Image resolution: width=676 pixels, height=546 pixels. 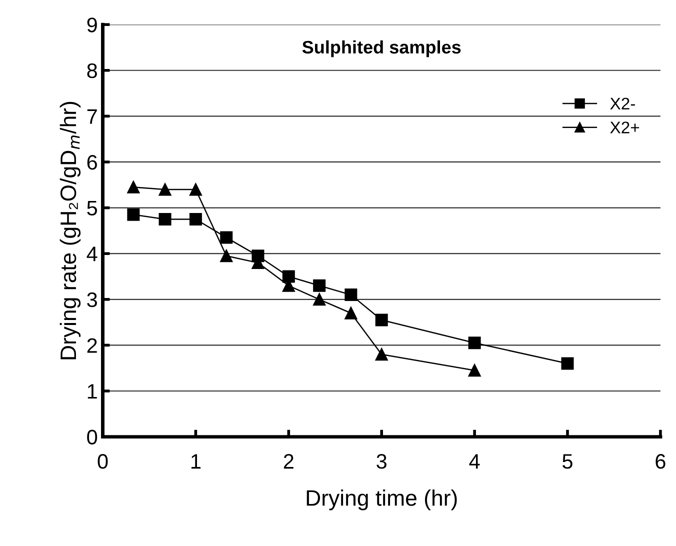 I want to click on x-tick-label: 0, so click(x=103, y=461).